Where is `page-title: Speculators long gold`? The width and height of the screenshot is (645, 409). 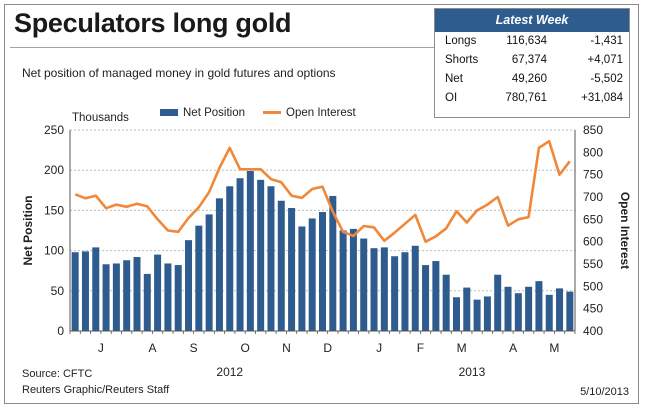
page-title: Speculators long gold is located at coordinates (153, 23).